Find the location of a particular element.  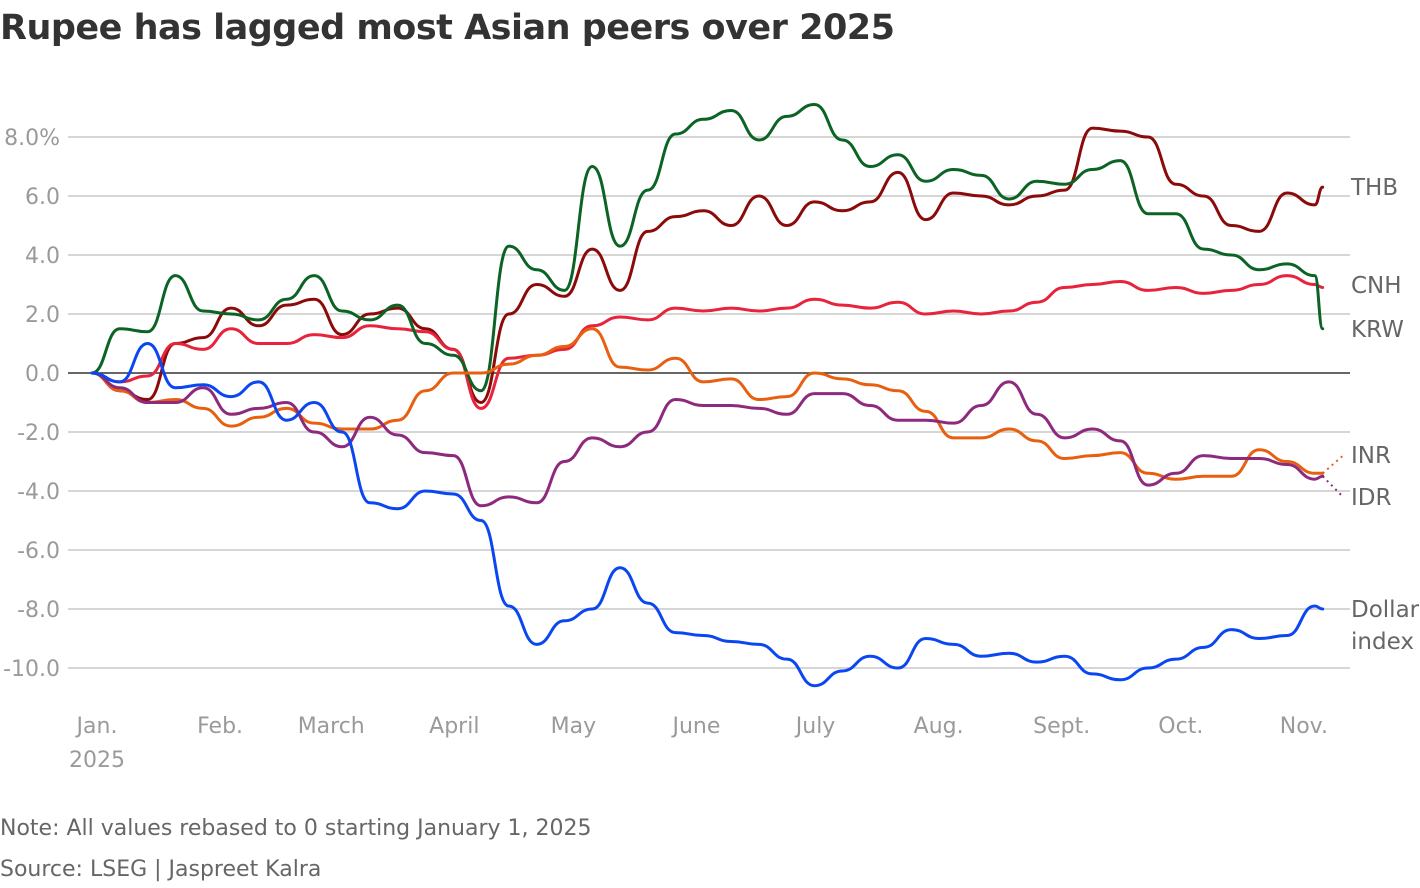

dollar-index-label: Dollar is located at coordinates (1385, 610).